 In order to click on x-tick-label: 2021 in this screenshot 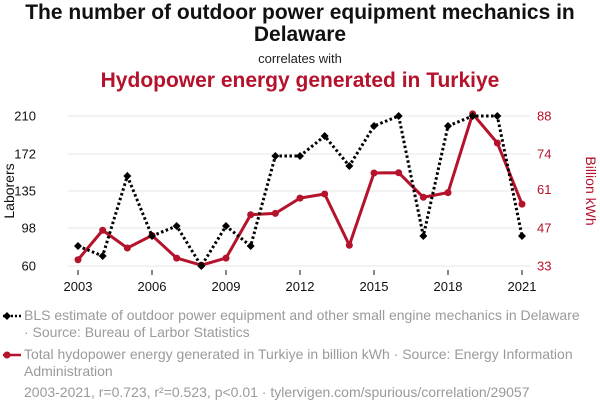, I will do `click(522, 286)`.